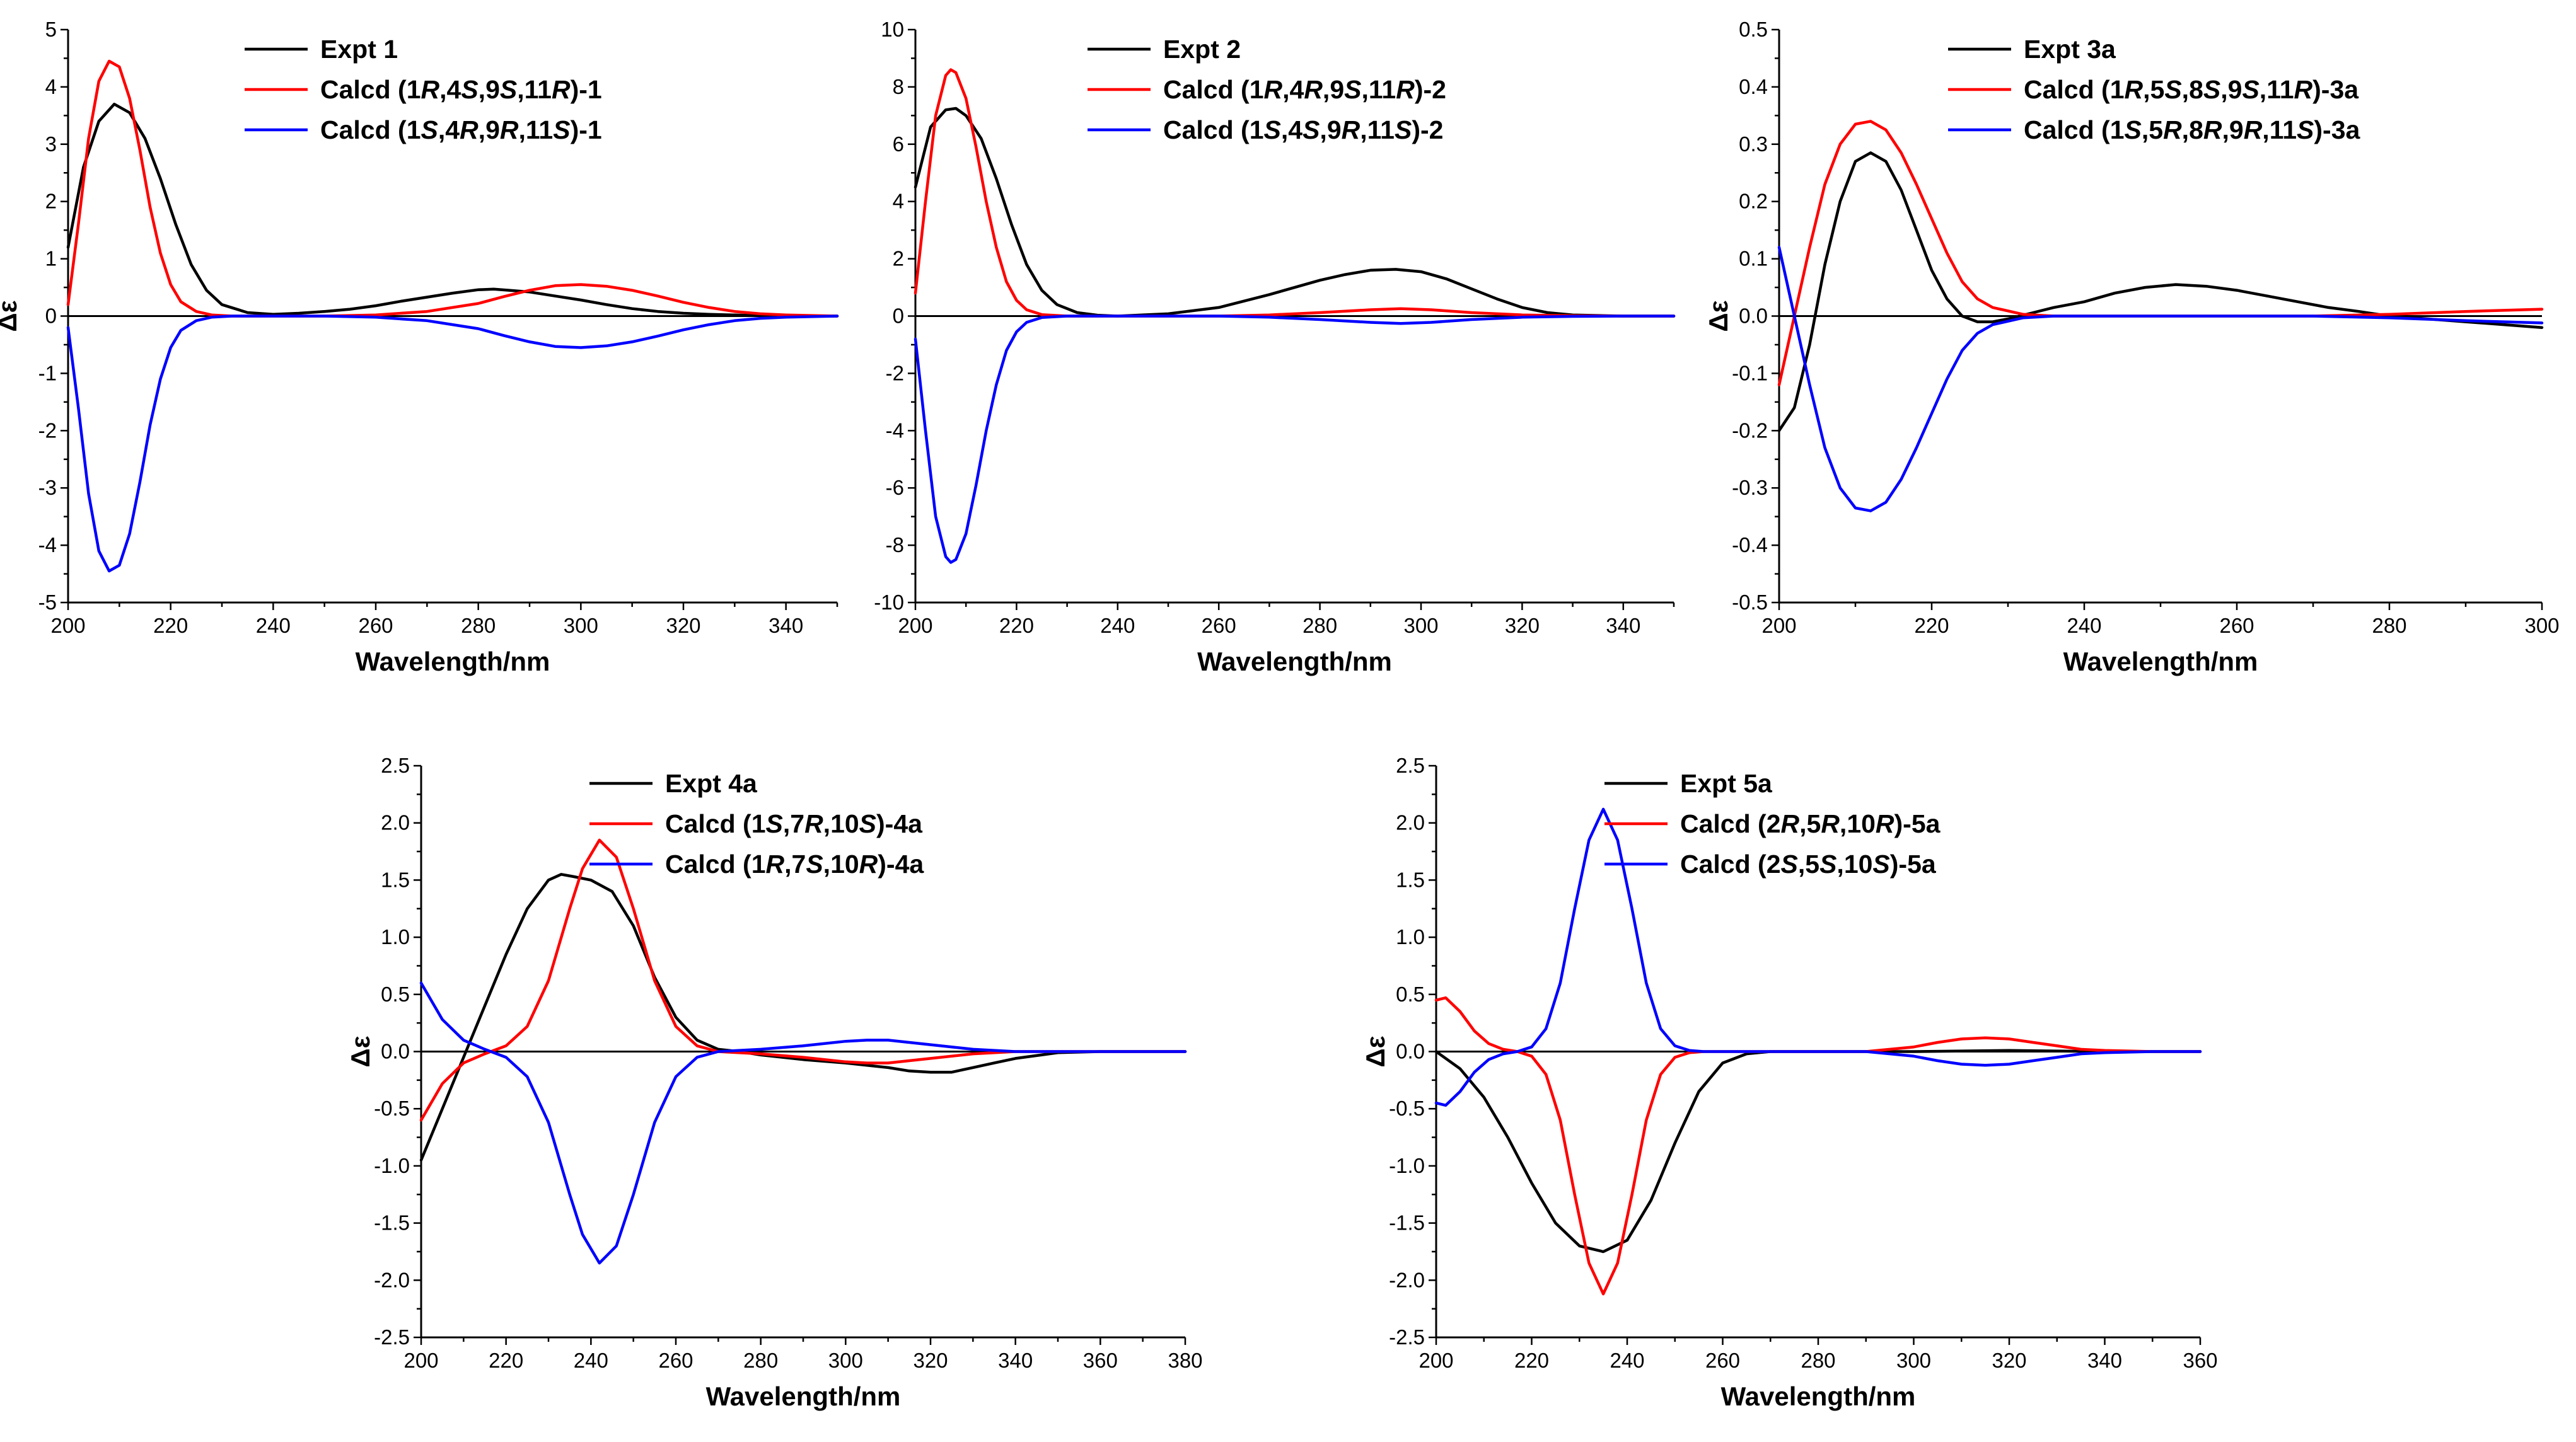 The height and width of the screenshot is (1442, 2576). Describe the element at coordinates (1754, 144) in the screenshot. I see `y-tick-label: 0.3` at that location.